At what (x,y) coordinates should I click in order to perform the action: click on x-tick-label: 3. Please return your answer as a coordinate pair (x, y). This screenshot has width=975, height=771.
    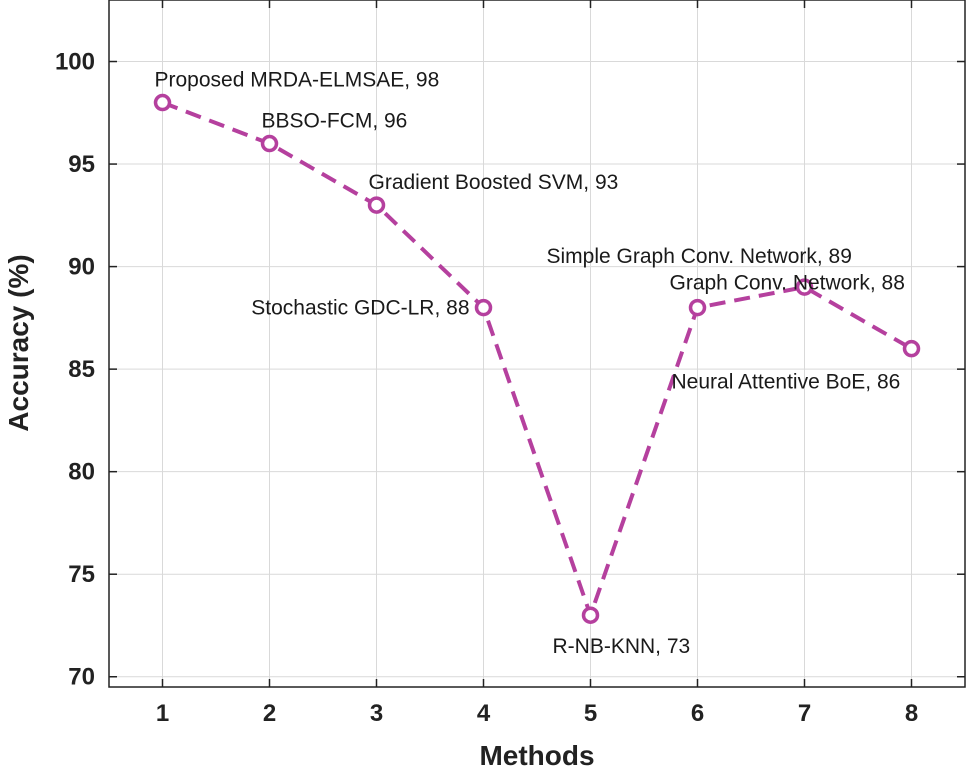
    Looking at the image, I should click on (376, 713).